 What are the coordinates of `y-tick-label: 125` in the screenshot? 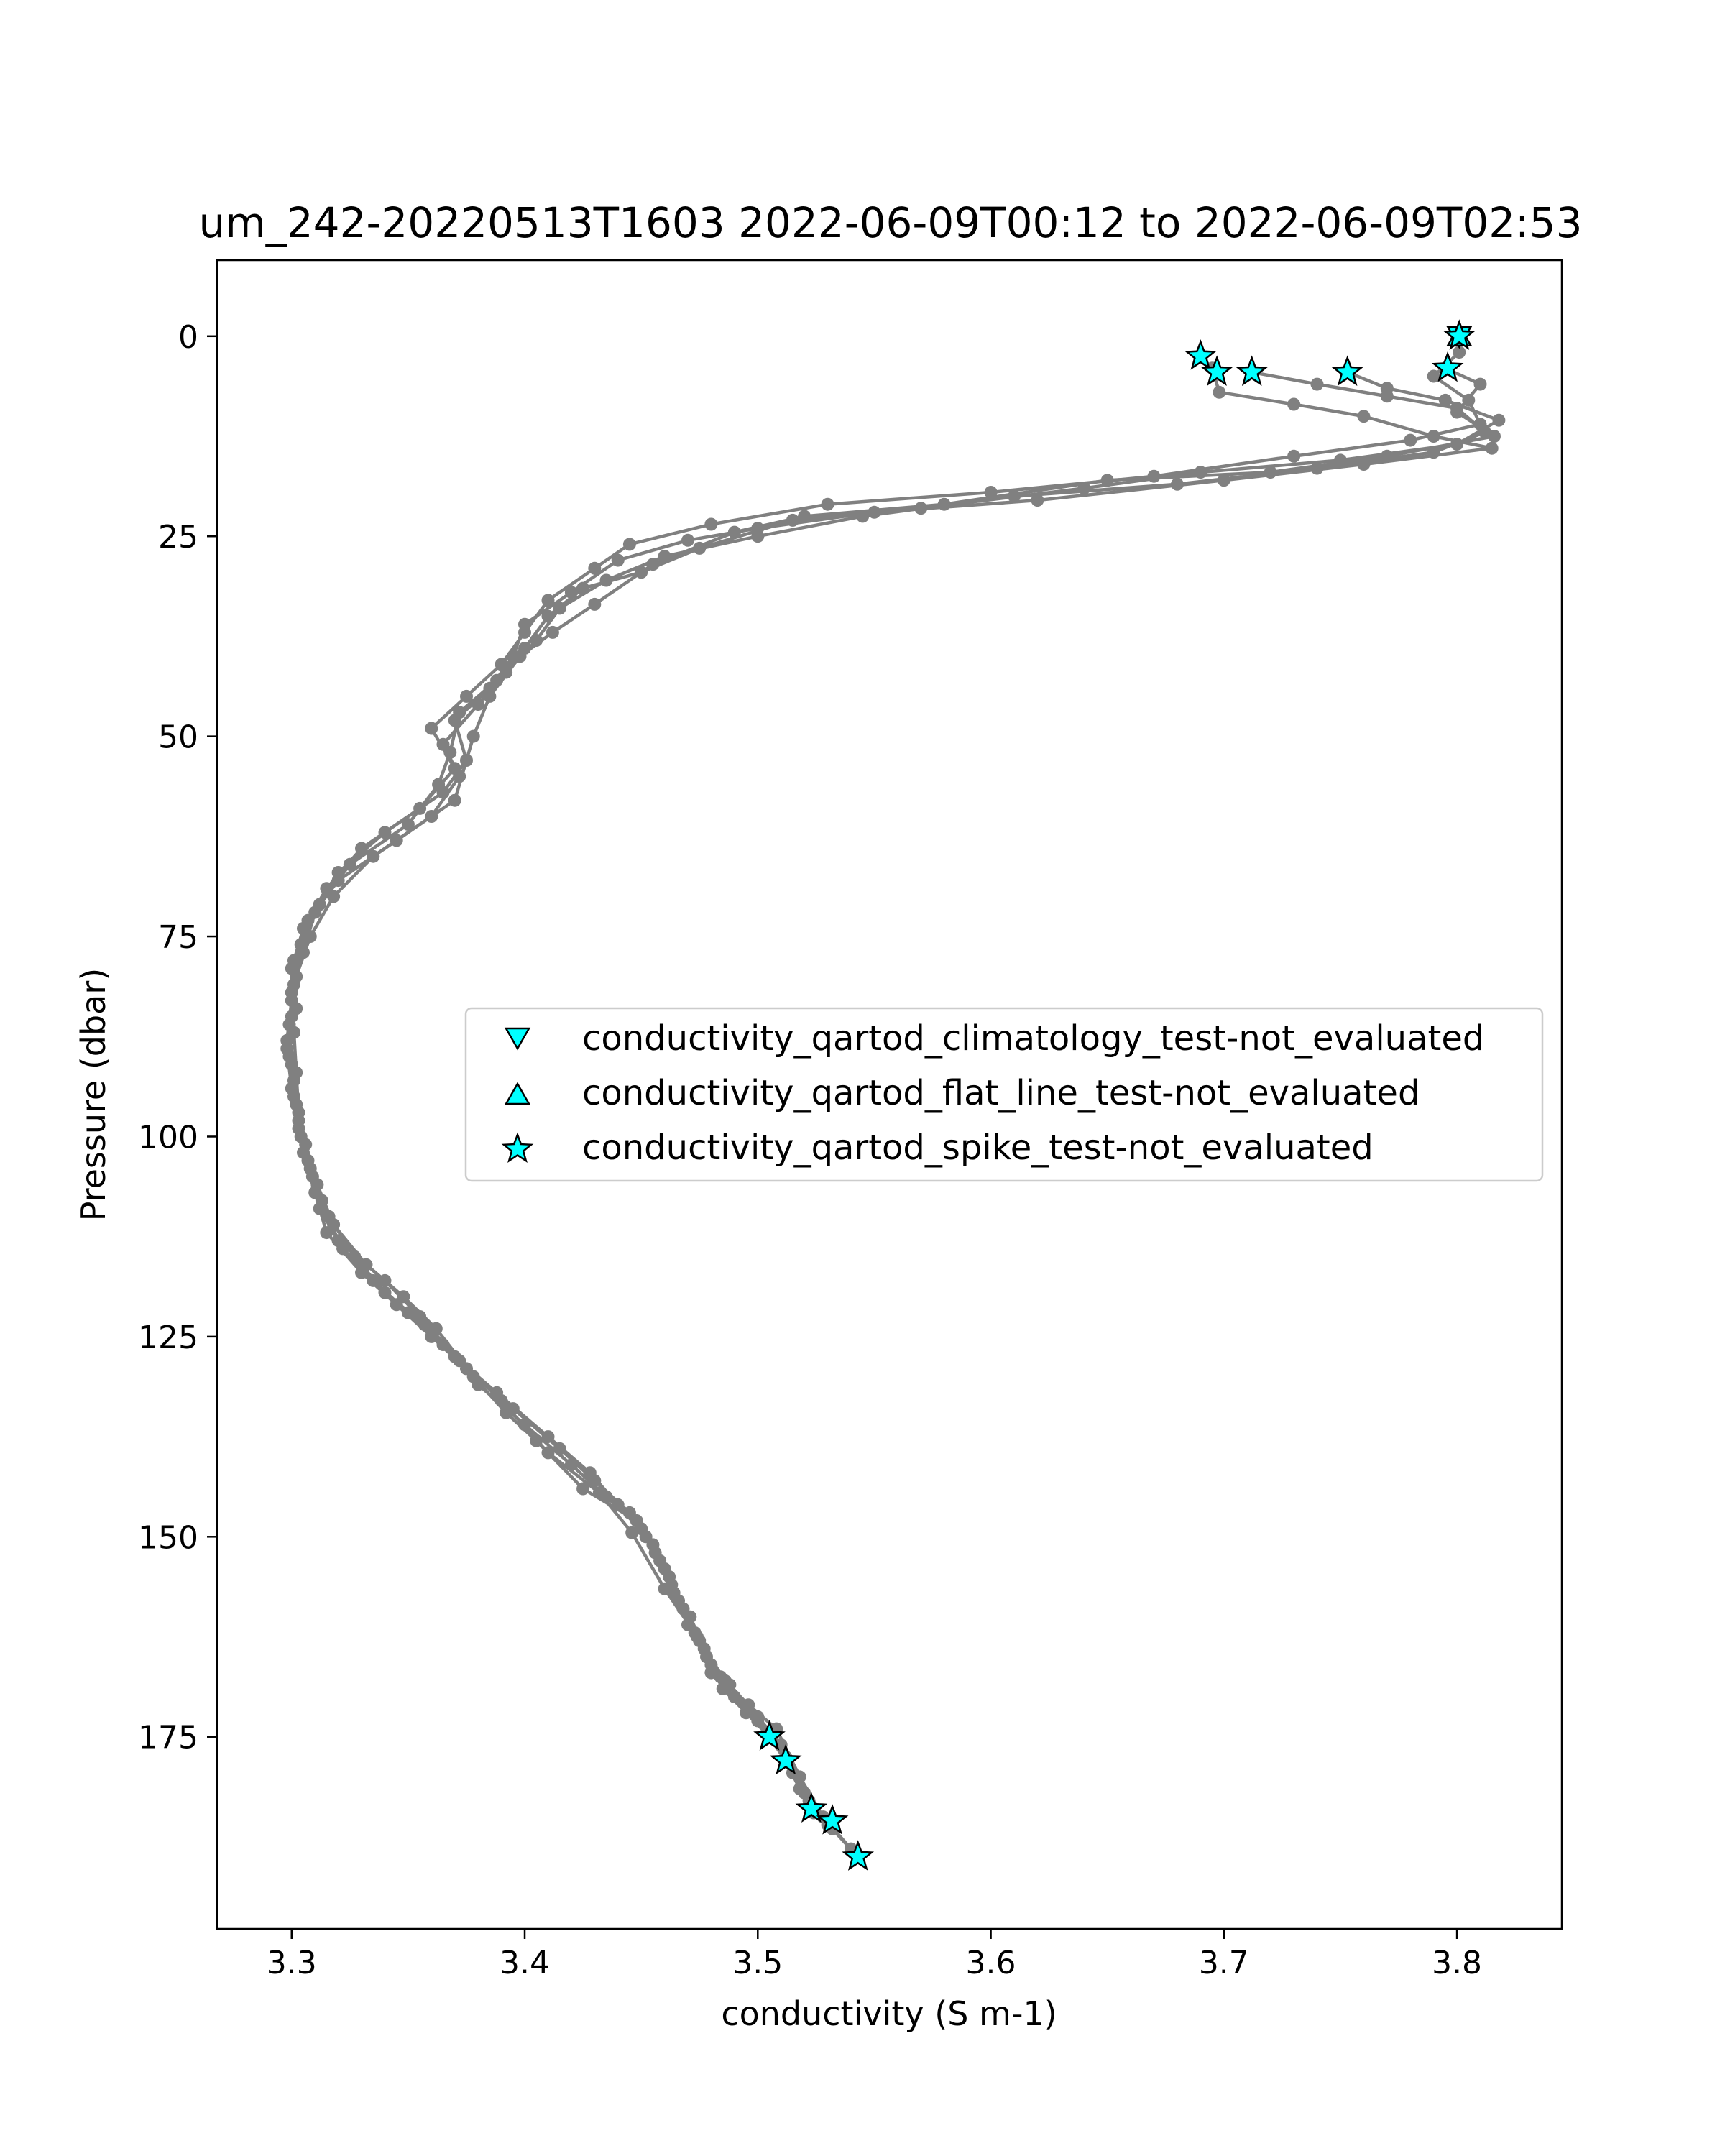 It's located at (168, 1337).